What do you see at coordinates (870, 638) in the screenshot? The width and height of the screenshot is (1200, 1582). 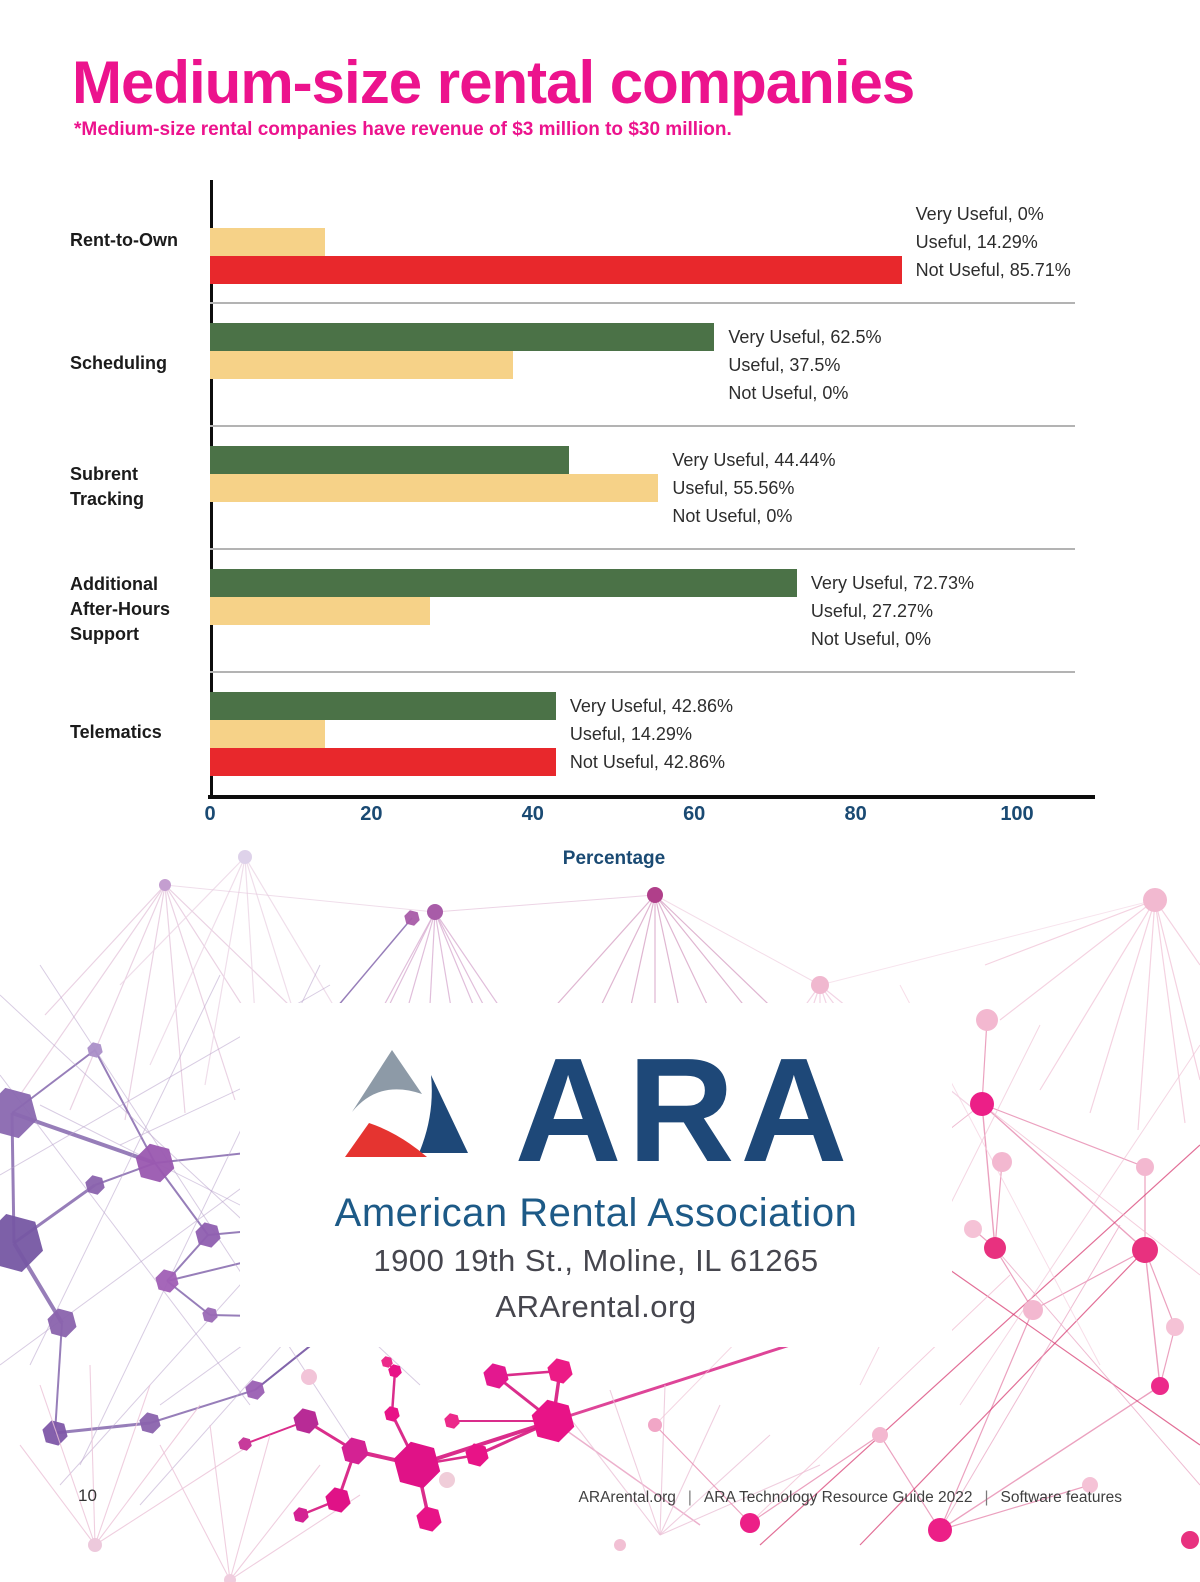 I see `value-label-additional-after-hours-support-2: Not Useful, 0%` at bounding box center [870, 638].